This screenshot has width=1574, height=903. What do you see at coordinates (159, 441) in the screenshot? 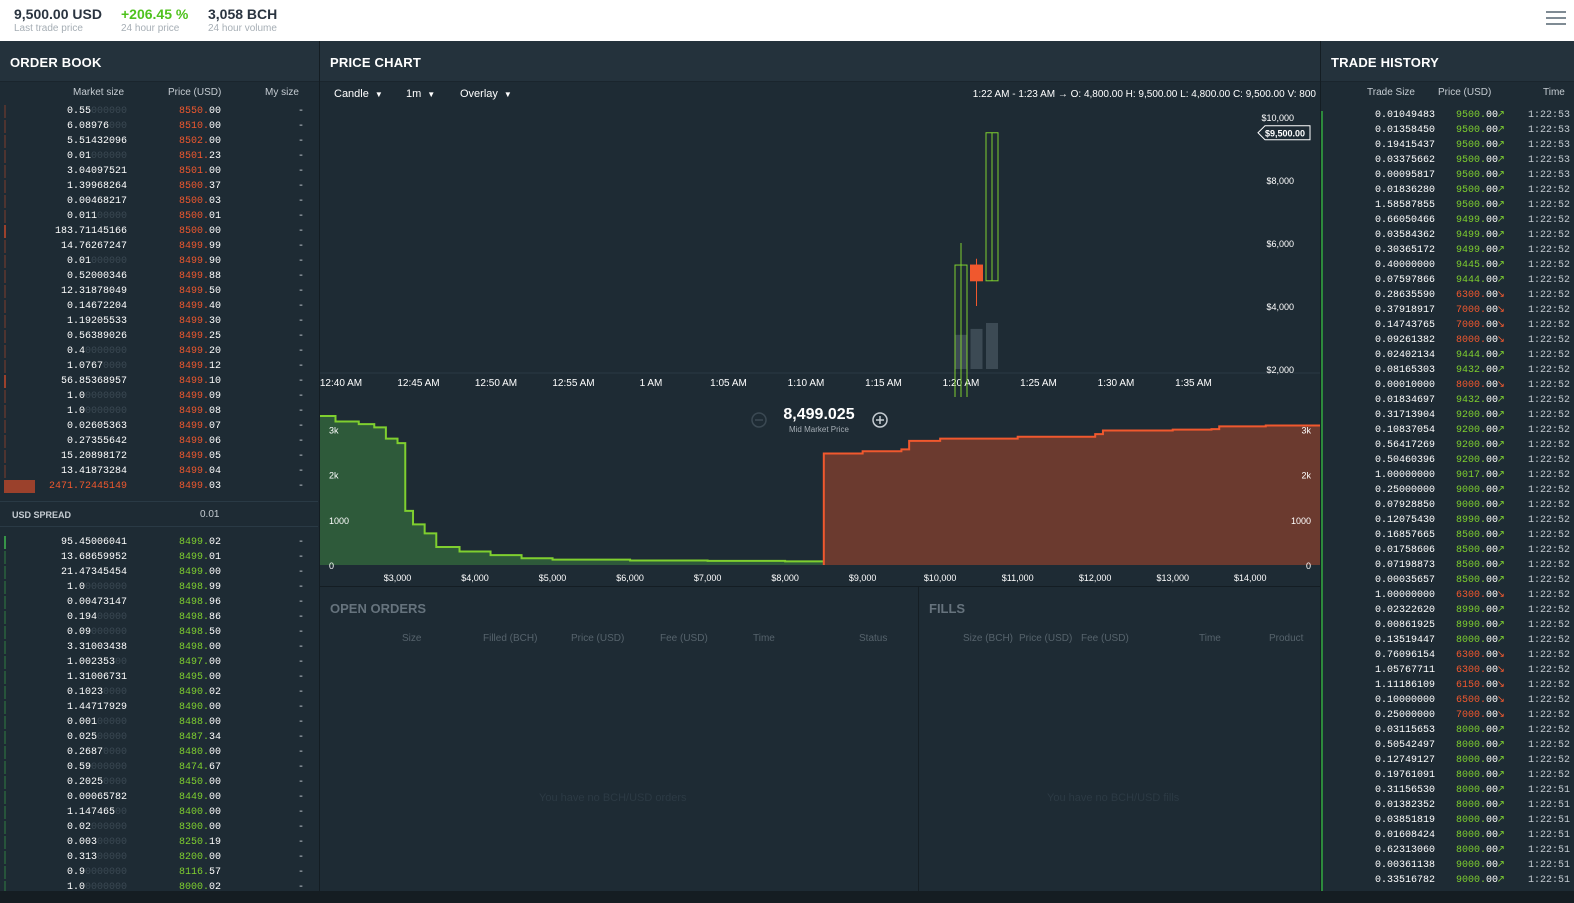
I see `ask-row: 0.27355642 8499.06 -` at bounding box center [159, 441].